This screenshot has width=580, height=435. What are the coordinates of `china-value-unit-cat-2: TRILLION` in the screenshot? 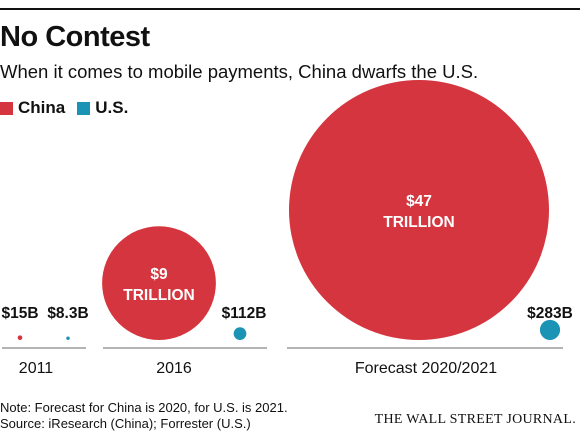 It's located at (158, 295).